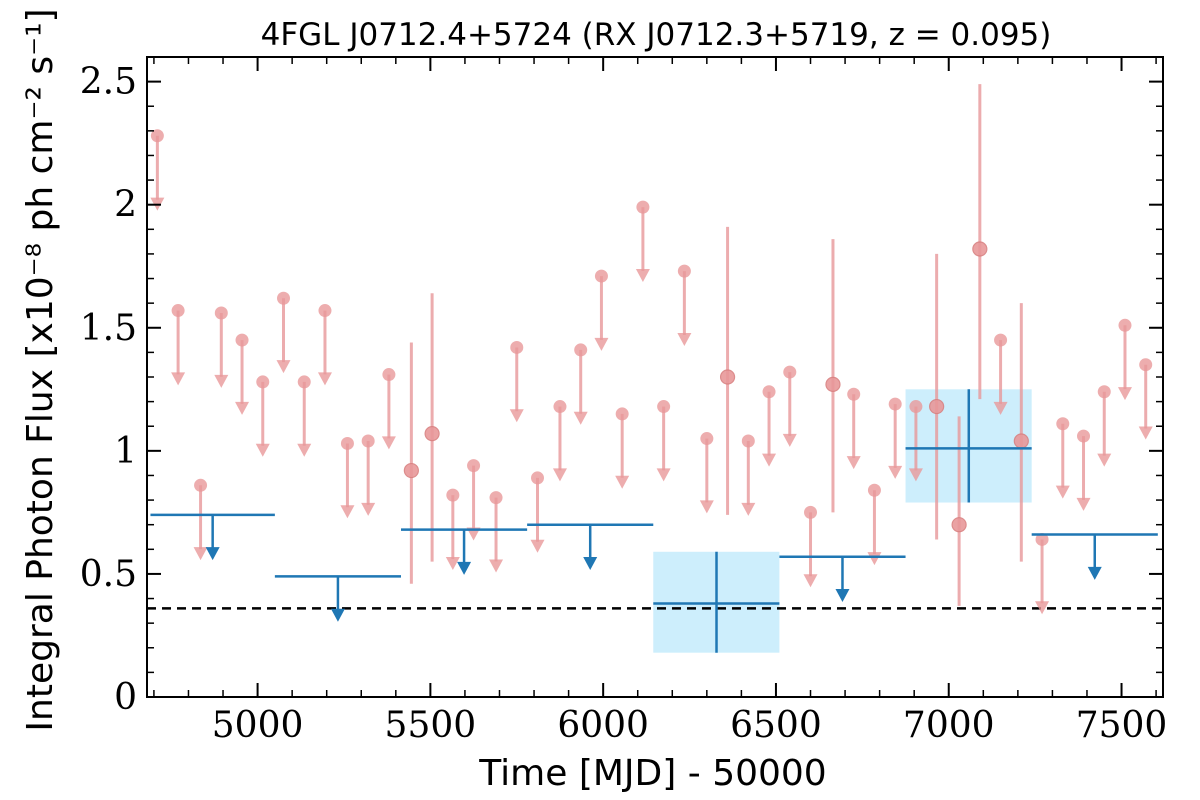 The height and width of the screenshot is (800, 1200). What do you see at coordinates (431, 725) in the screenshot?
I see `x-tick-label: 5500` at bounding box center [431, 725].